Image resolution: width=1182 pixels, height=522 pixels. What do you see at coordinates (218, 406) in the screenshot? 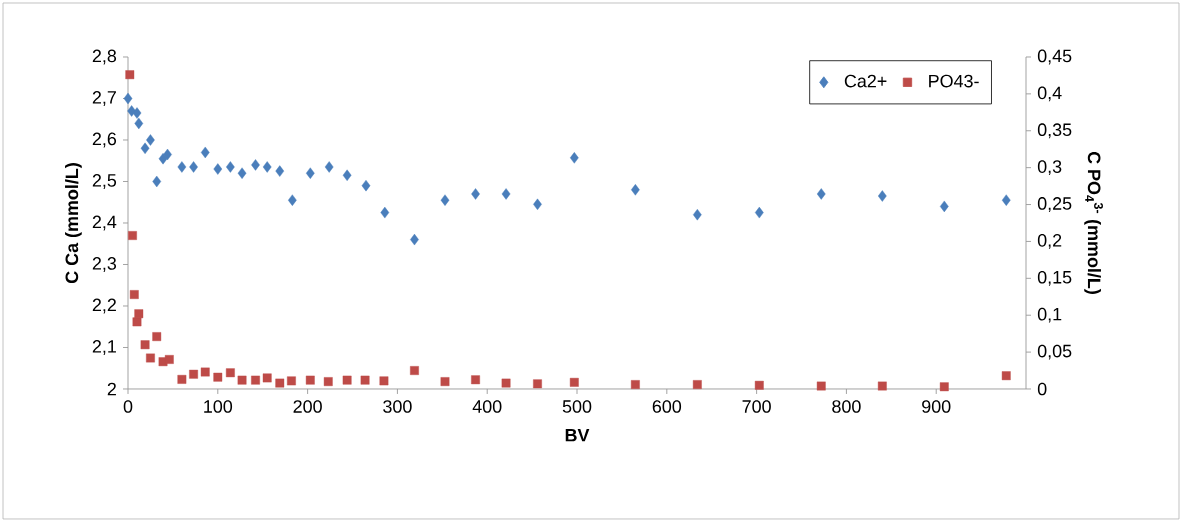
I see `x-tick-label: 100` at bounding box center [218, 406].